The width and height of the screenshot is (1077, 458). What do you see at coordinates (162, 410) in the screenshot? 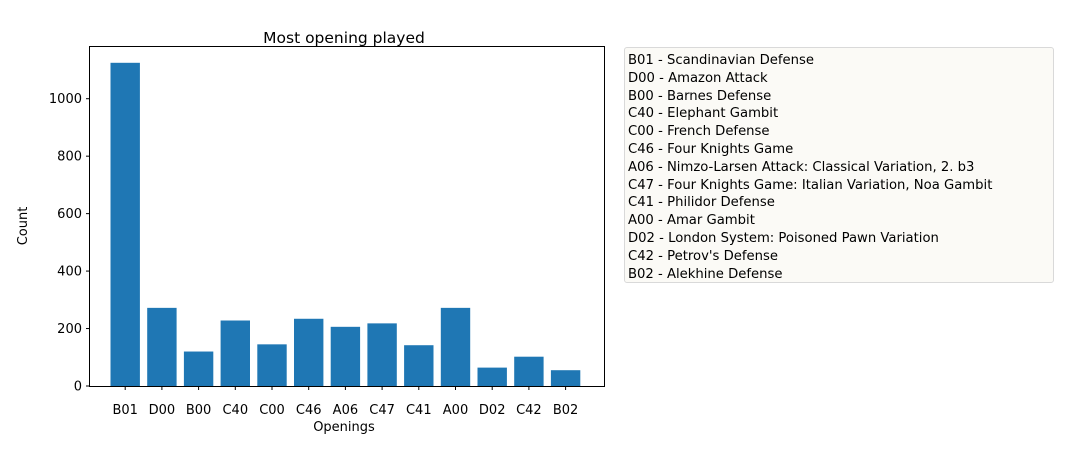
I see `x-tick-label: D00` at bounding box center [162, 410].